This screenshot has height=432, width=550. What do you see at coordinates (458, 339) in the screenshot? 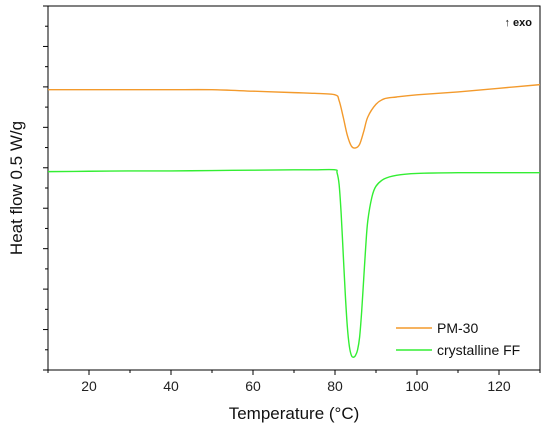
I see `legend: PM-30 crystalline FF` at bounding box center [458, 339].